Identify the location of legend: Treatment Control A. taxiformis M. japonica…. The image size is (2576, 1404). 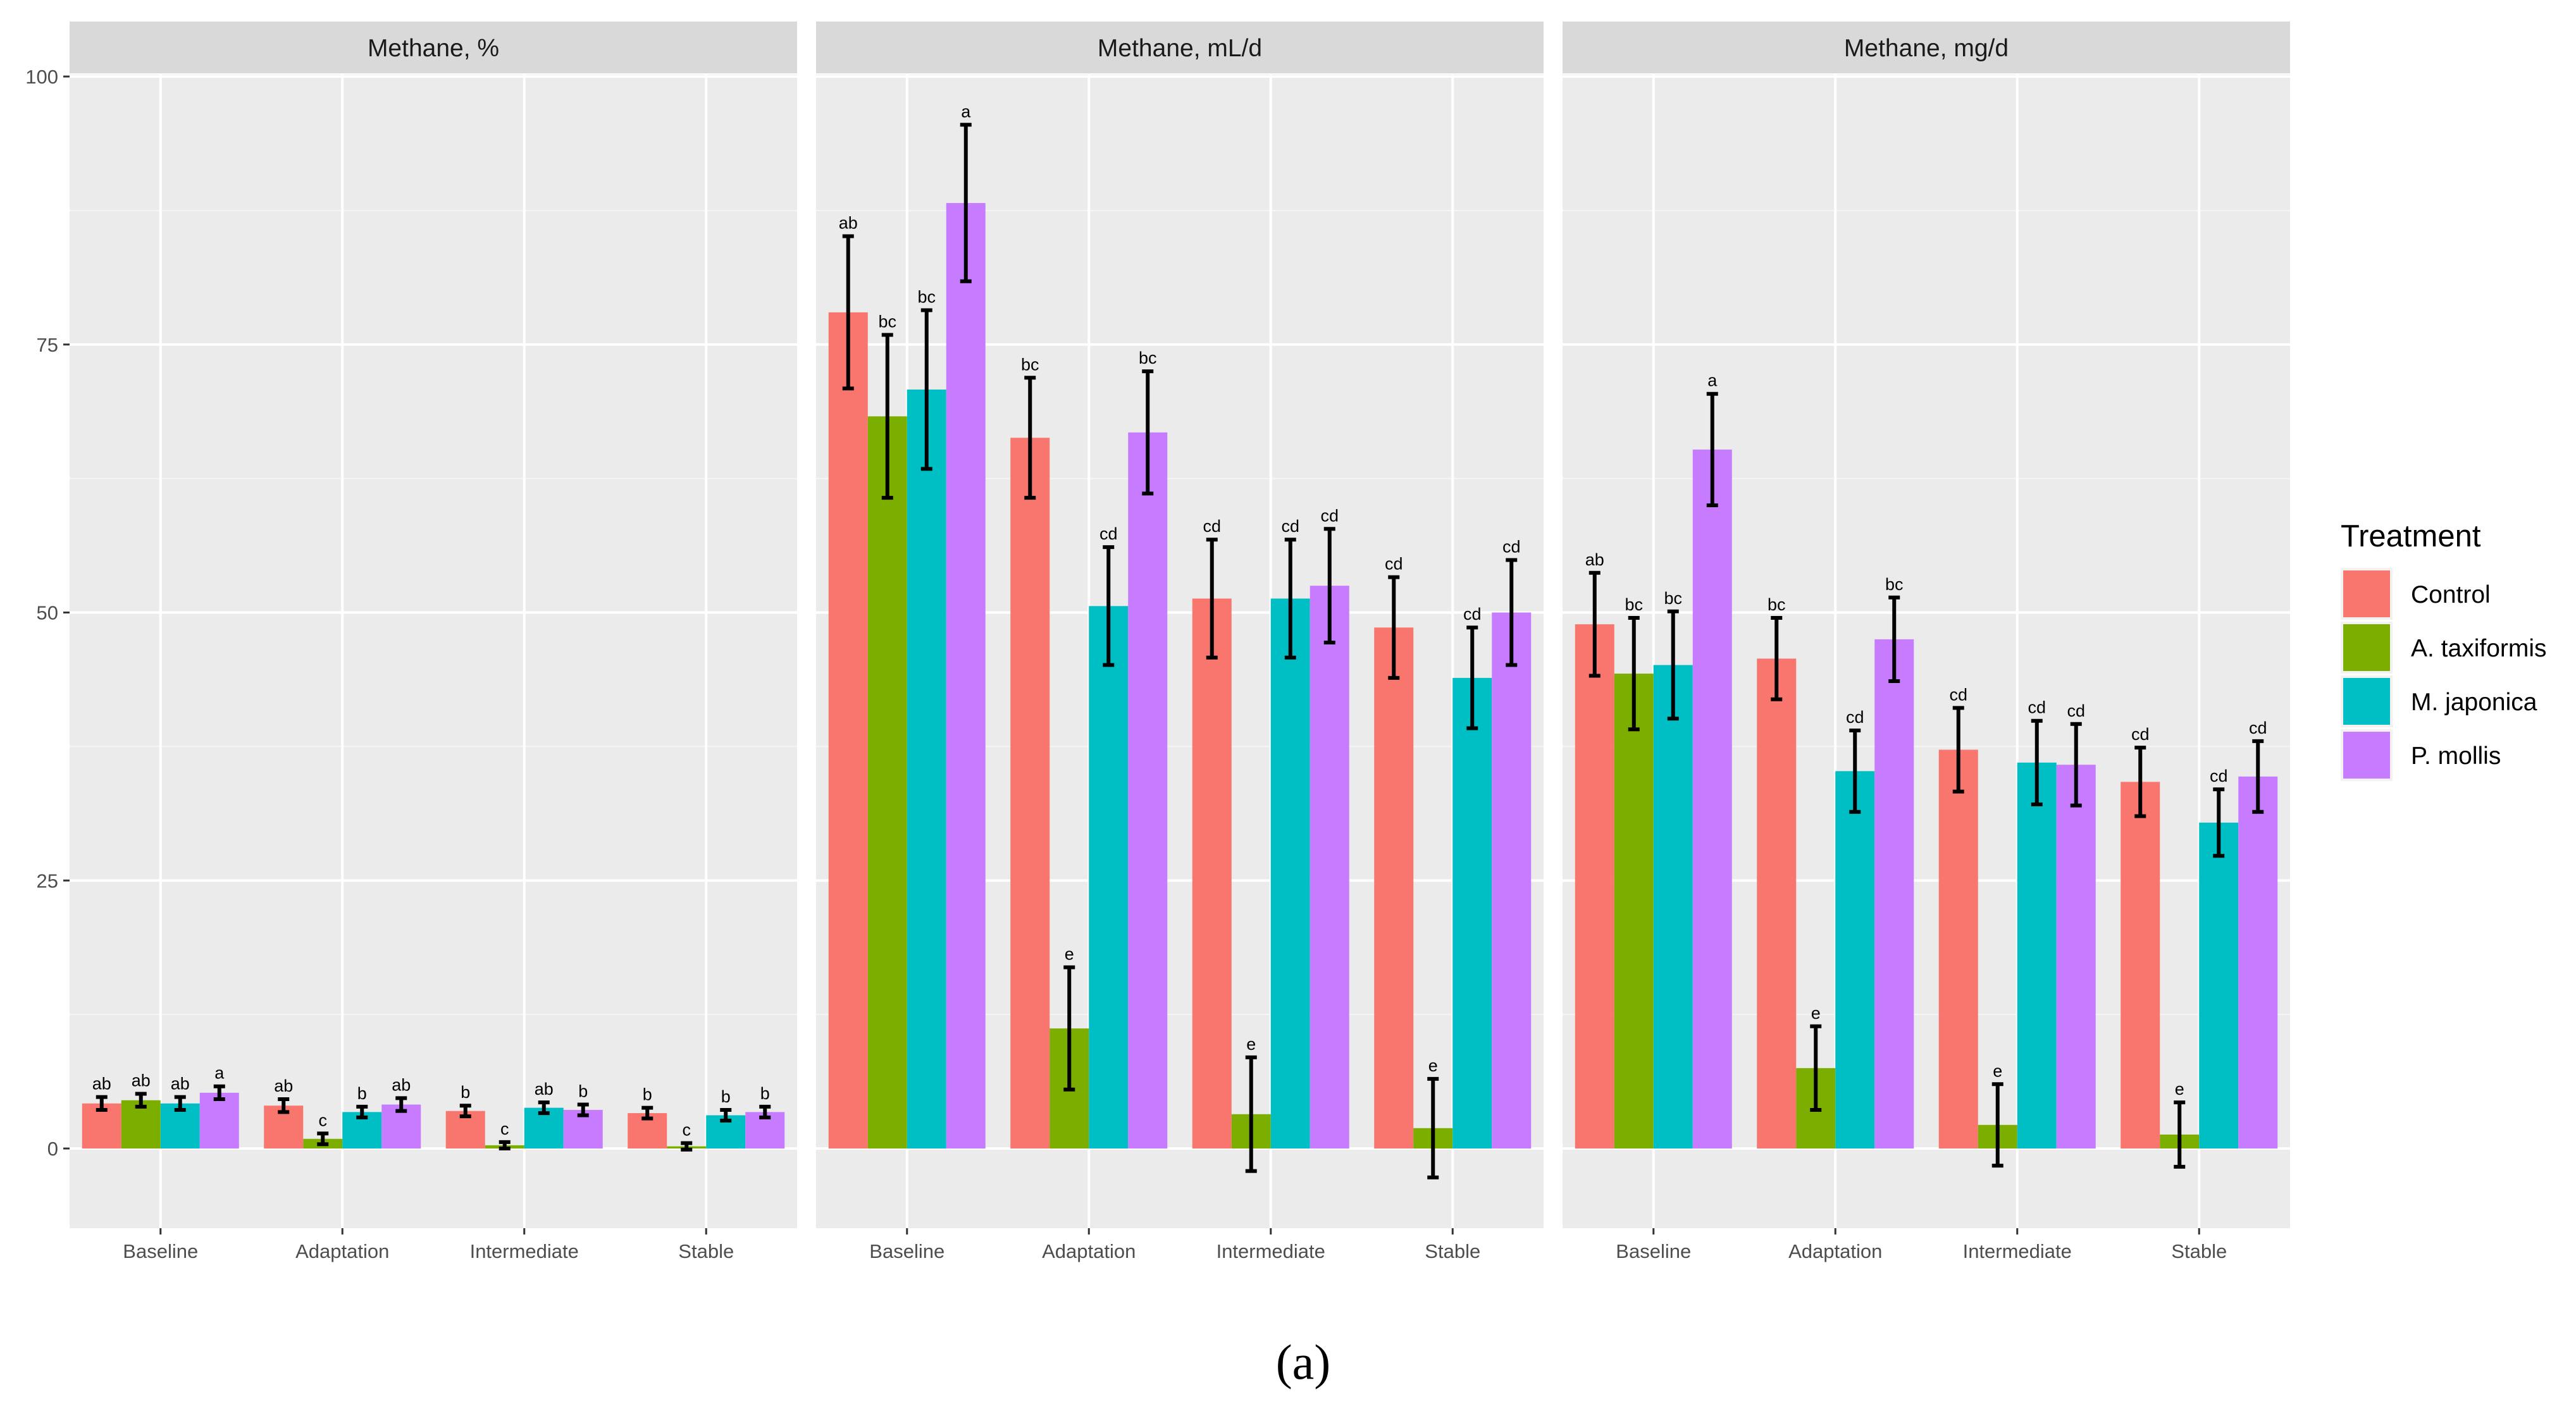
(2444, 650).